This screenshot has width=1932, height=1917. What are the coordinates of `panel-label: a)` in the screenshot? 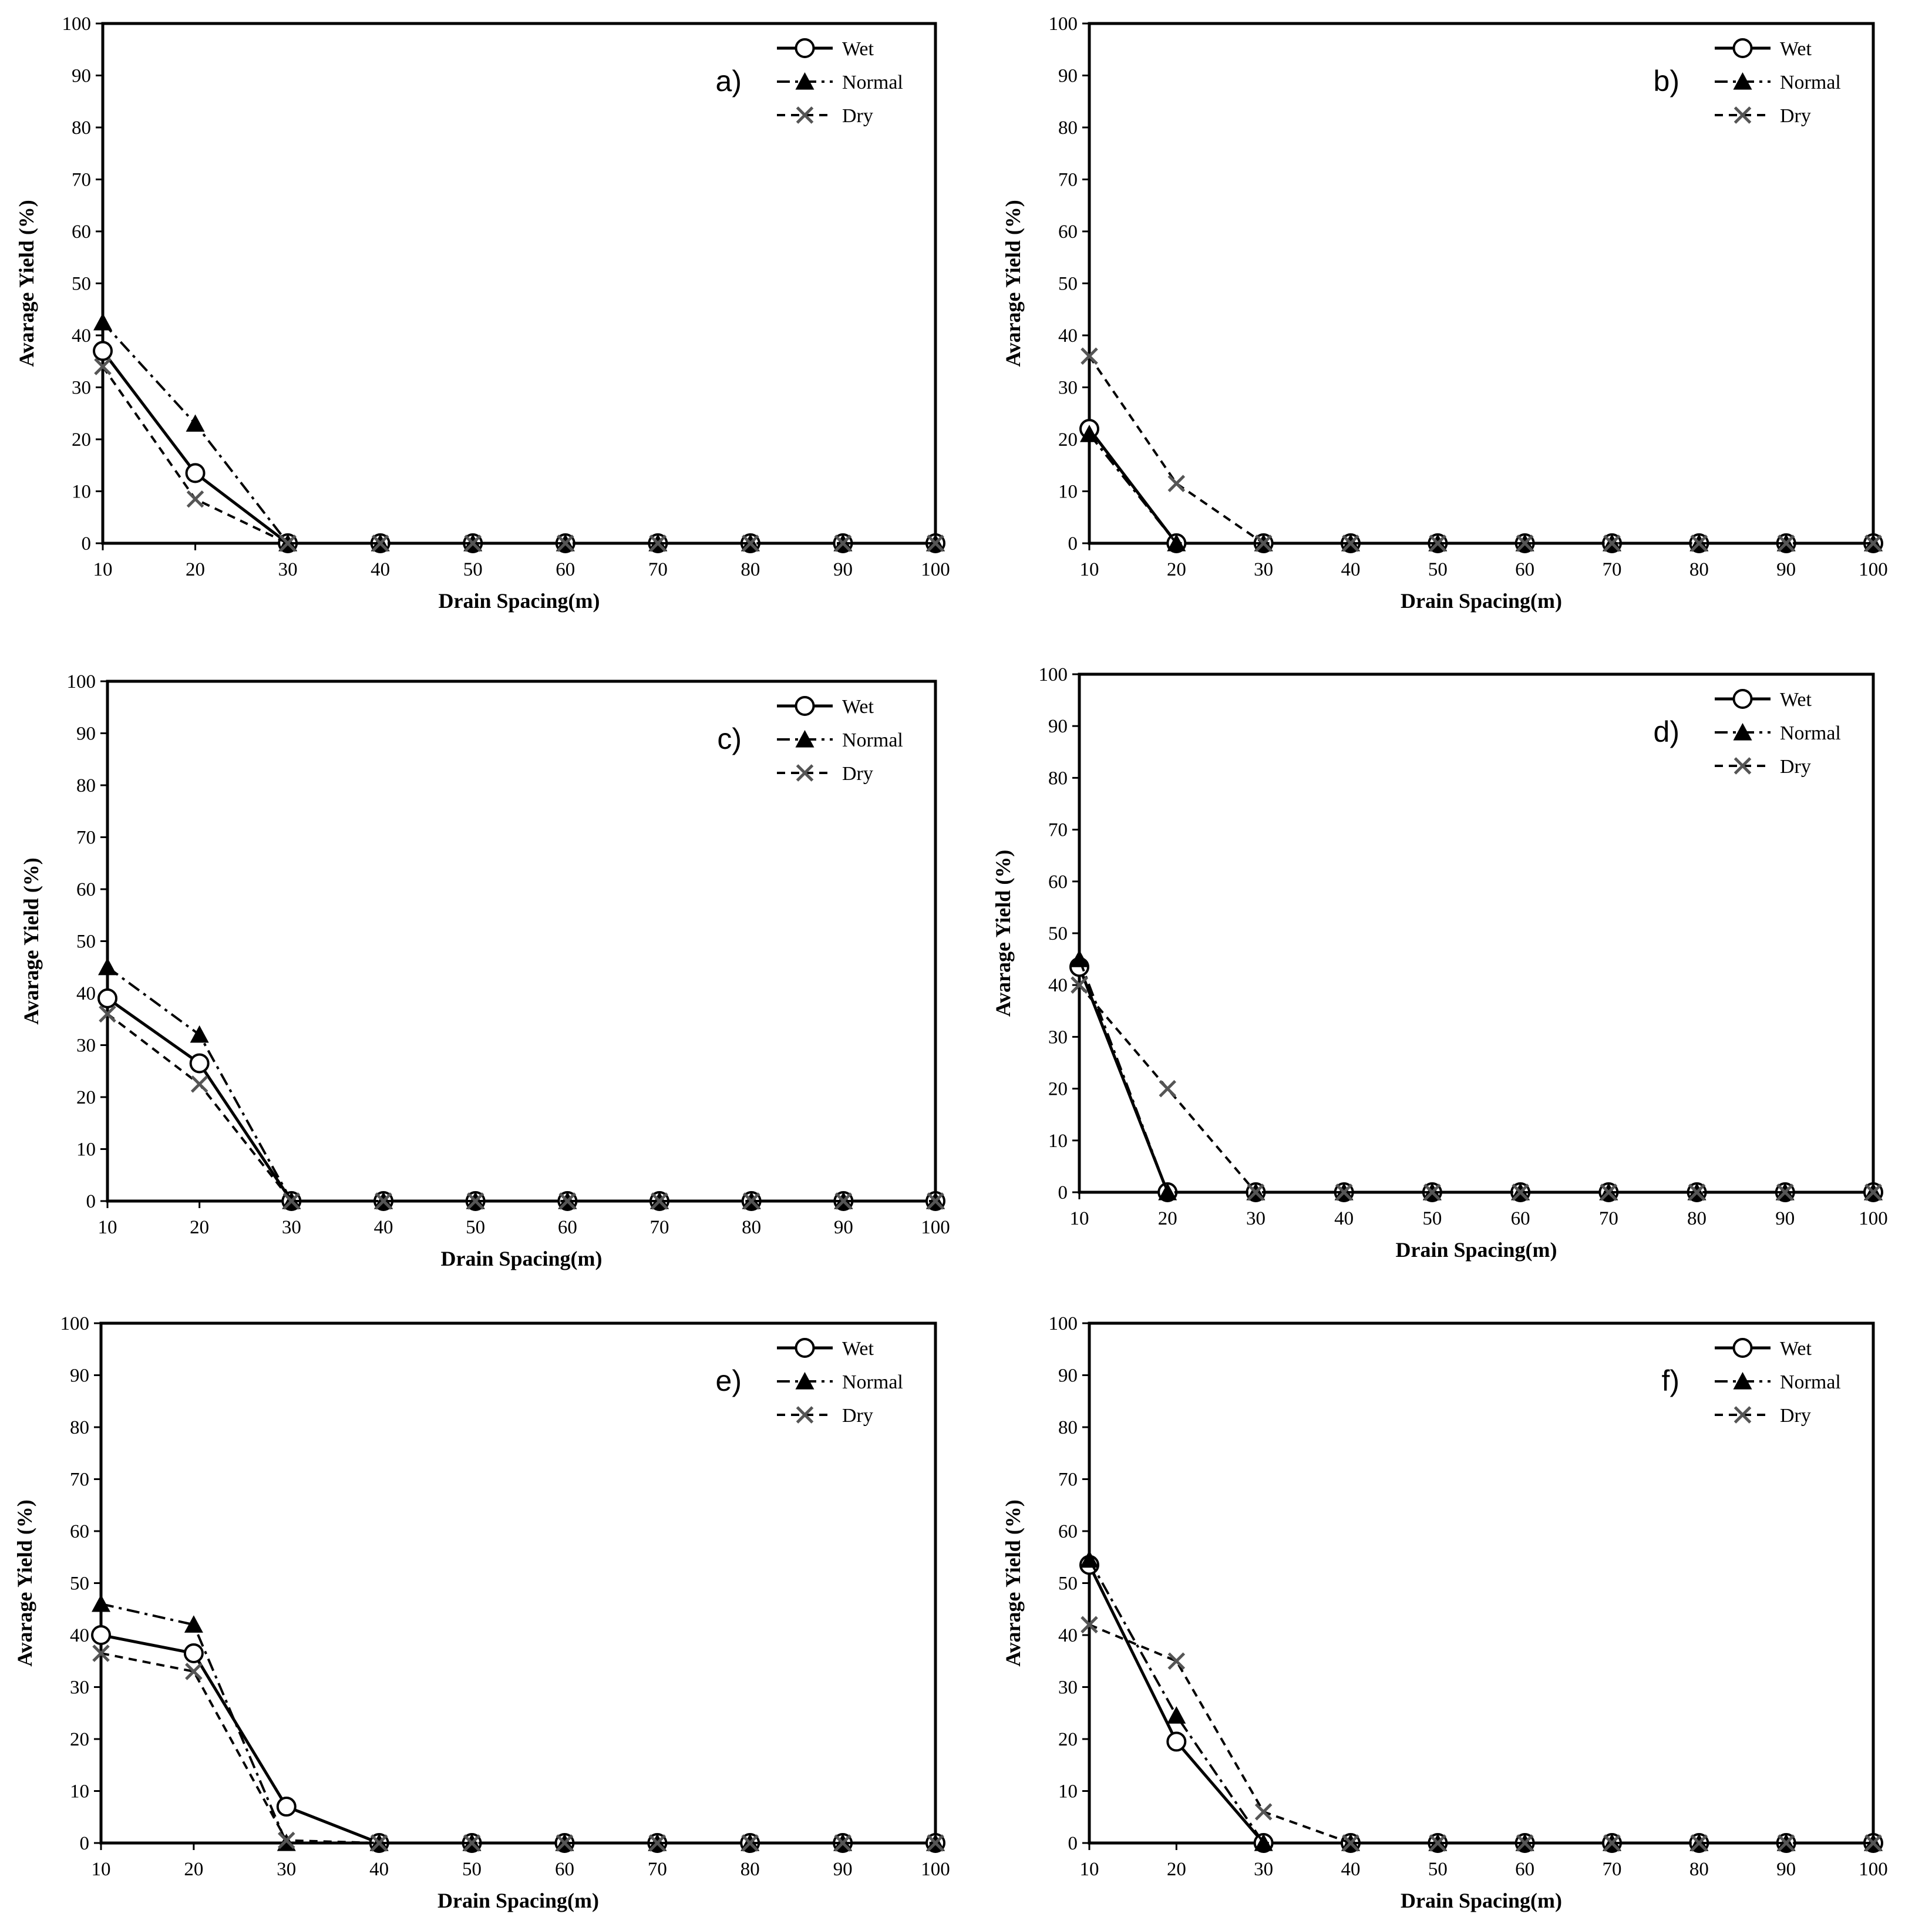 It's located at (729, 81).